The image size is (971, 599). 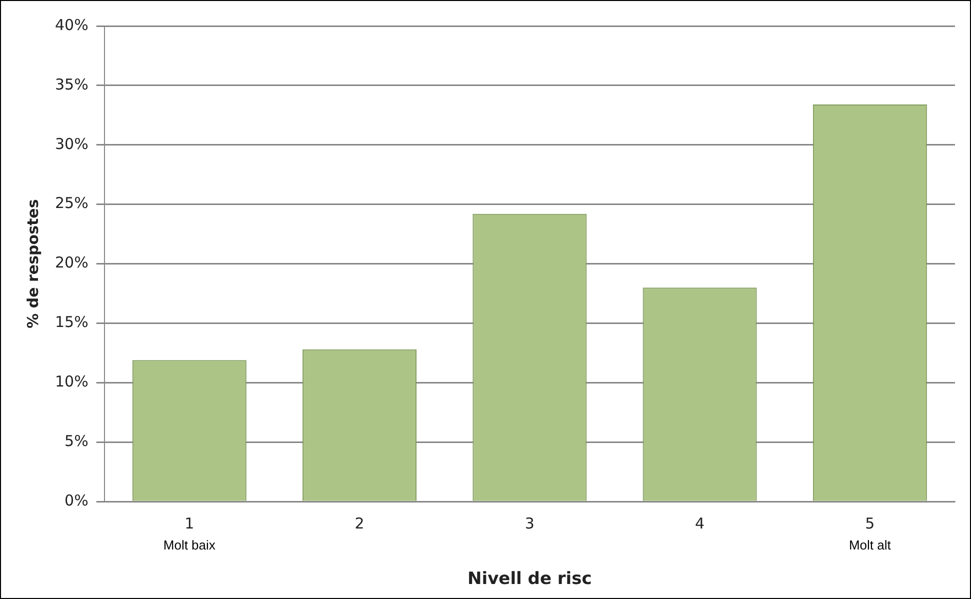 I want to click on y-tick-label: 20%, so click(x=71, y=263).